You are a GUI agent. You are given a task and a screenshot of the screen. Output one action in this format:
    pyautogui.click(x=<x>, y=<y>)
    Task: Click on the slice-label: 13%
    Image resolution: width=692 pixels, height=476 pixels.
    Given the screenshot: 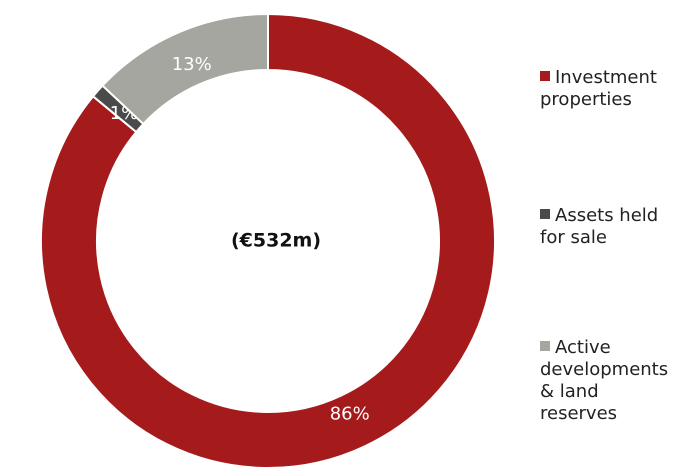 What is the action you would take?
    pyautogui.click(x=192, y=64)
    